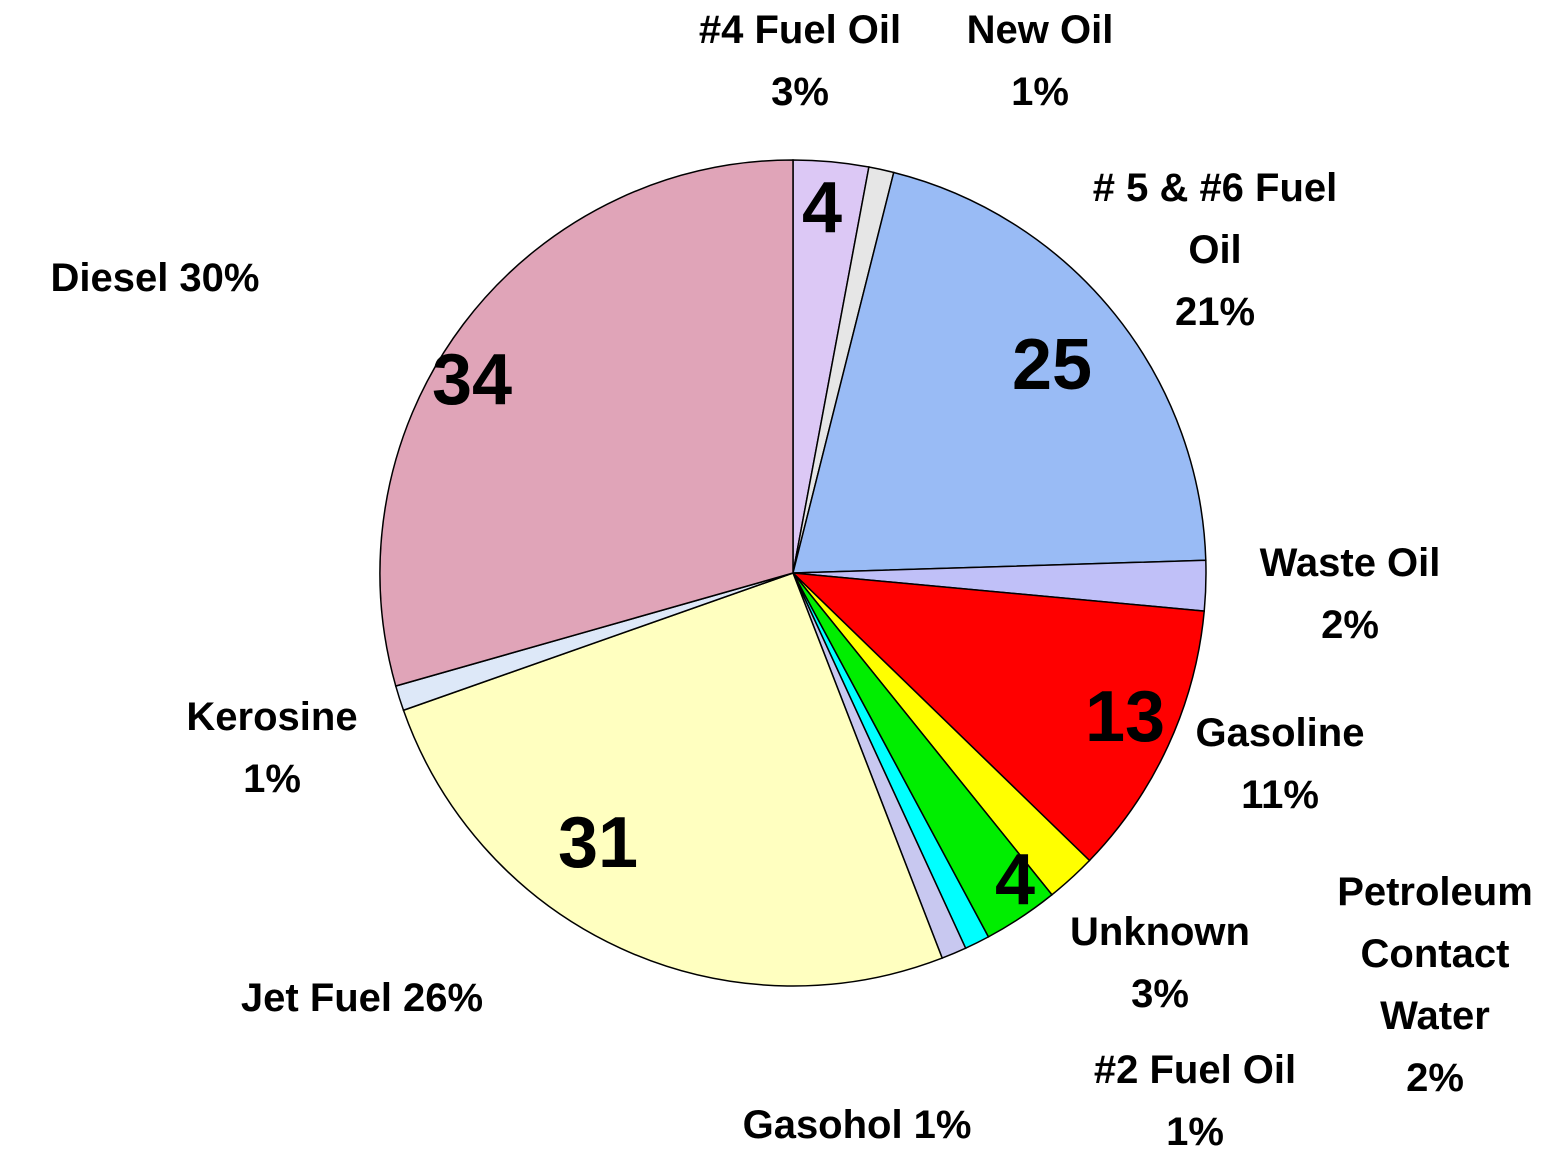  Describe the element at coordinates (219, 278) in the screenshot. I see `percent-label: 30%` at that location.